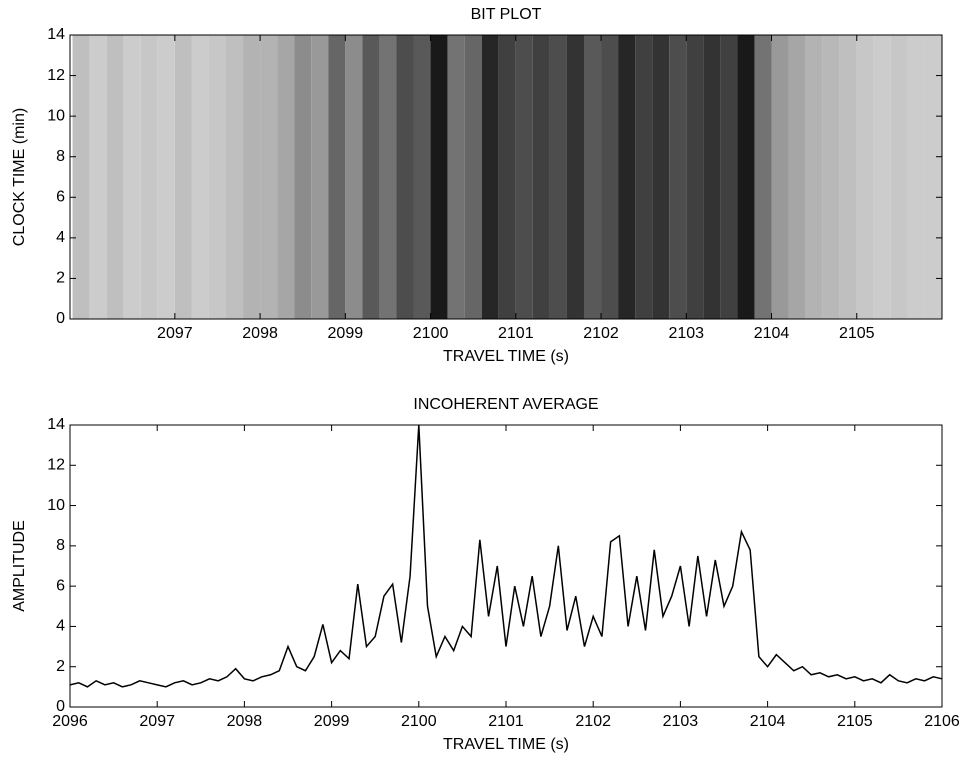 The width and height of the screenshot is (966, 764). I want to click on chart-title: INCOHERENT AVERAGE, so click(505, 404).